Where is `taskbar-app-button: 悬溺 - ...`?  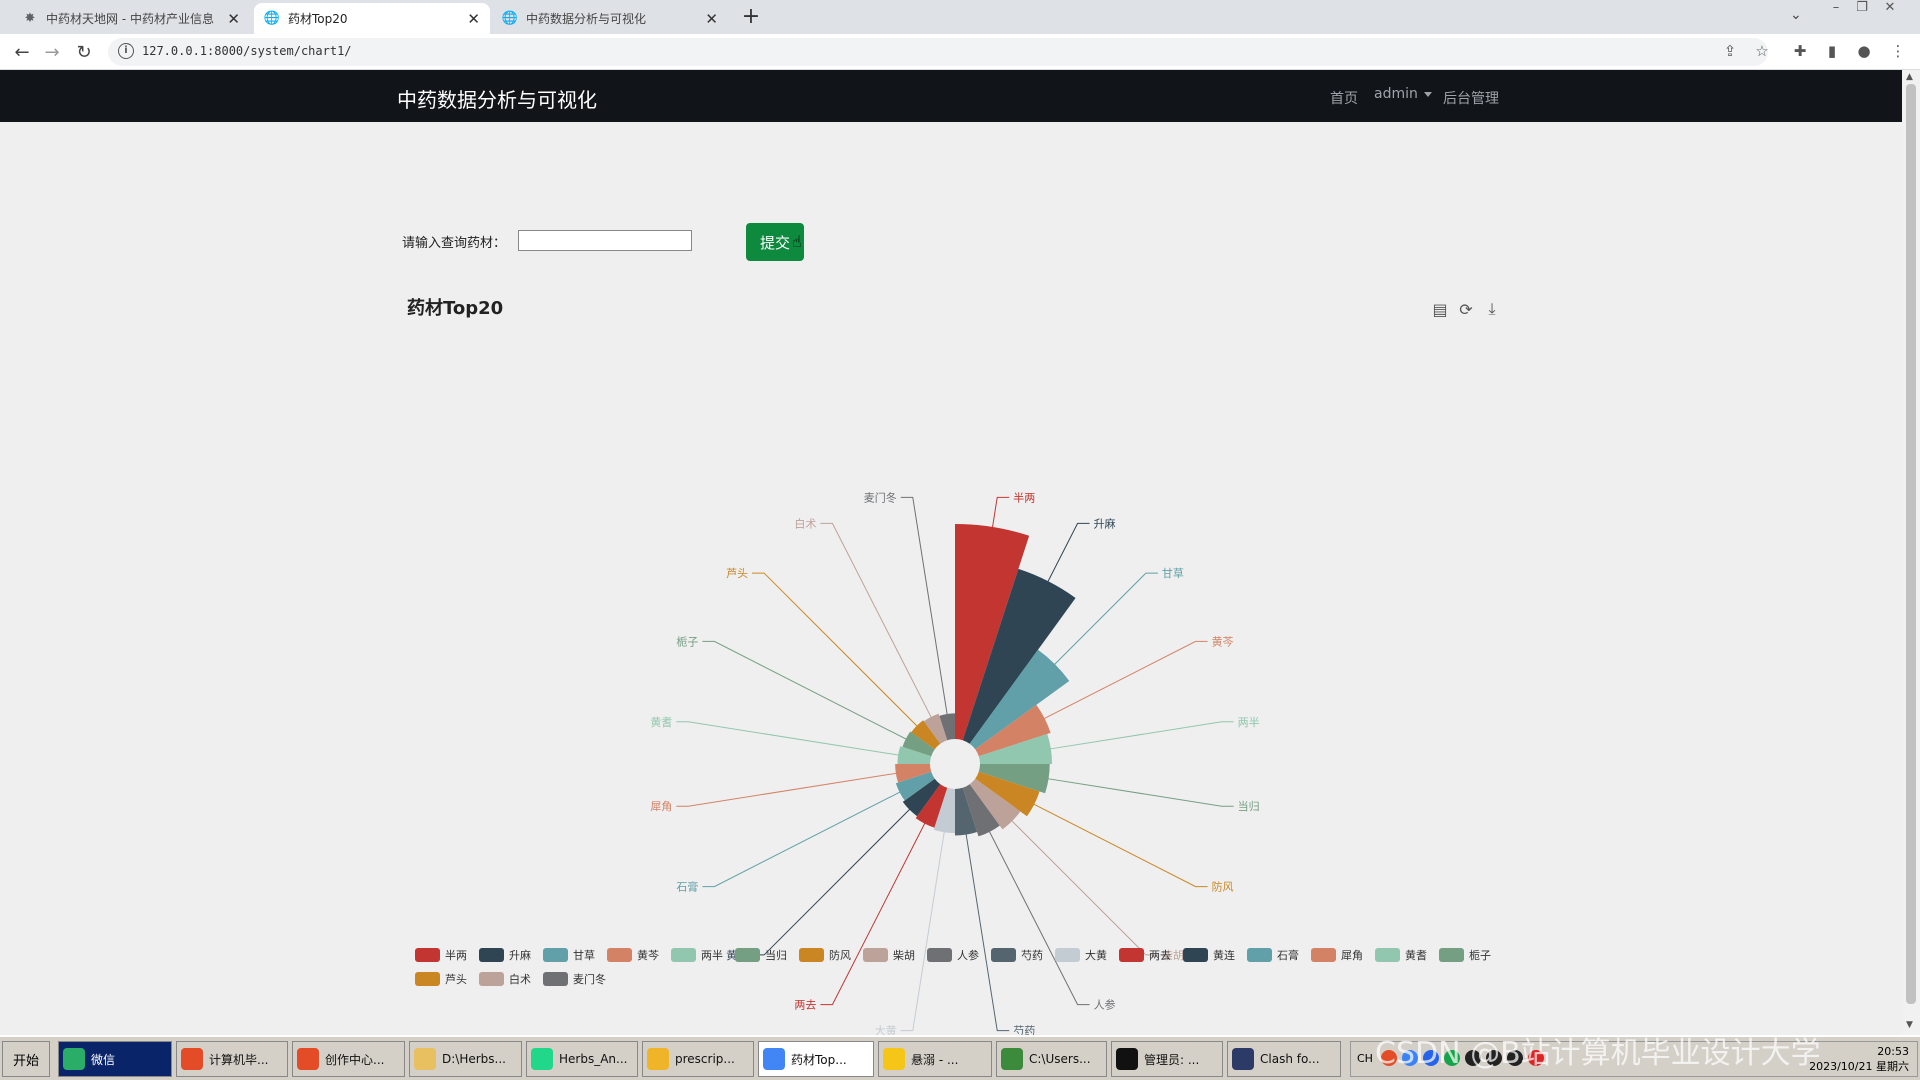
taskbar-app-button: 悬溺 - ... is located at coordinates (935, 1059).